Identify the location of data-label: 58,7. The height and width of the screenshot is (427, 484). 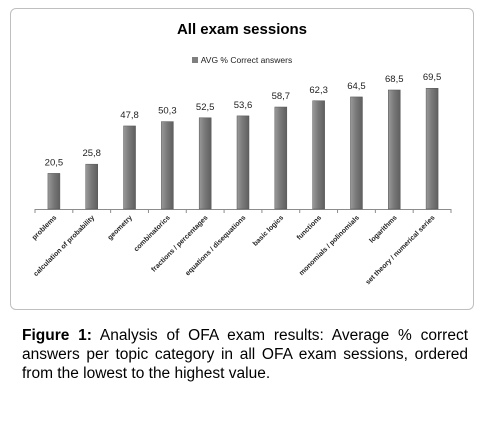
(281, 96).